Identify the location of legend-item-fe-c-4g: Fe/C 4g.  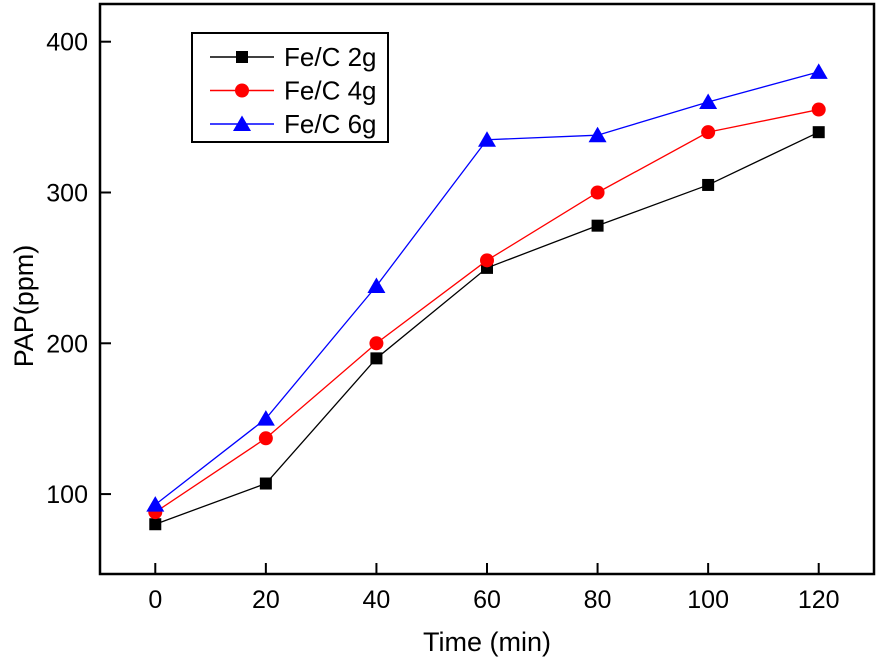
(293, 91).